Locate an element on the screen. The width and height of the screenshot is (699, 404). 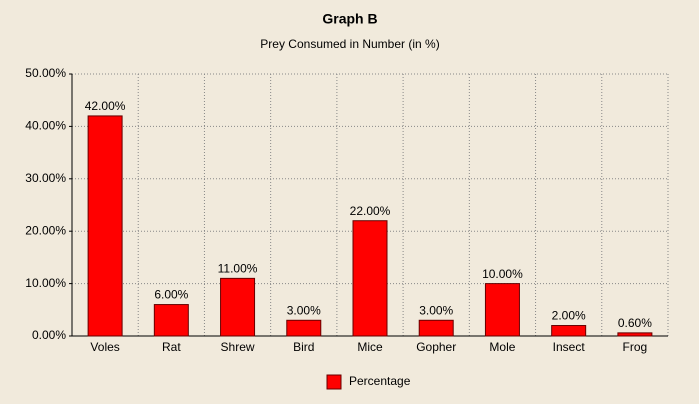
x-tick-label: Gopher is located at coordinates (436, 347).